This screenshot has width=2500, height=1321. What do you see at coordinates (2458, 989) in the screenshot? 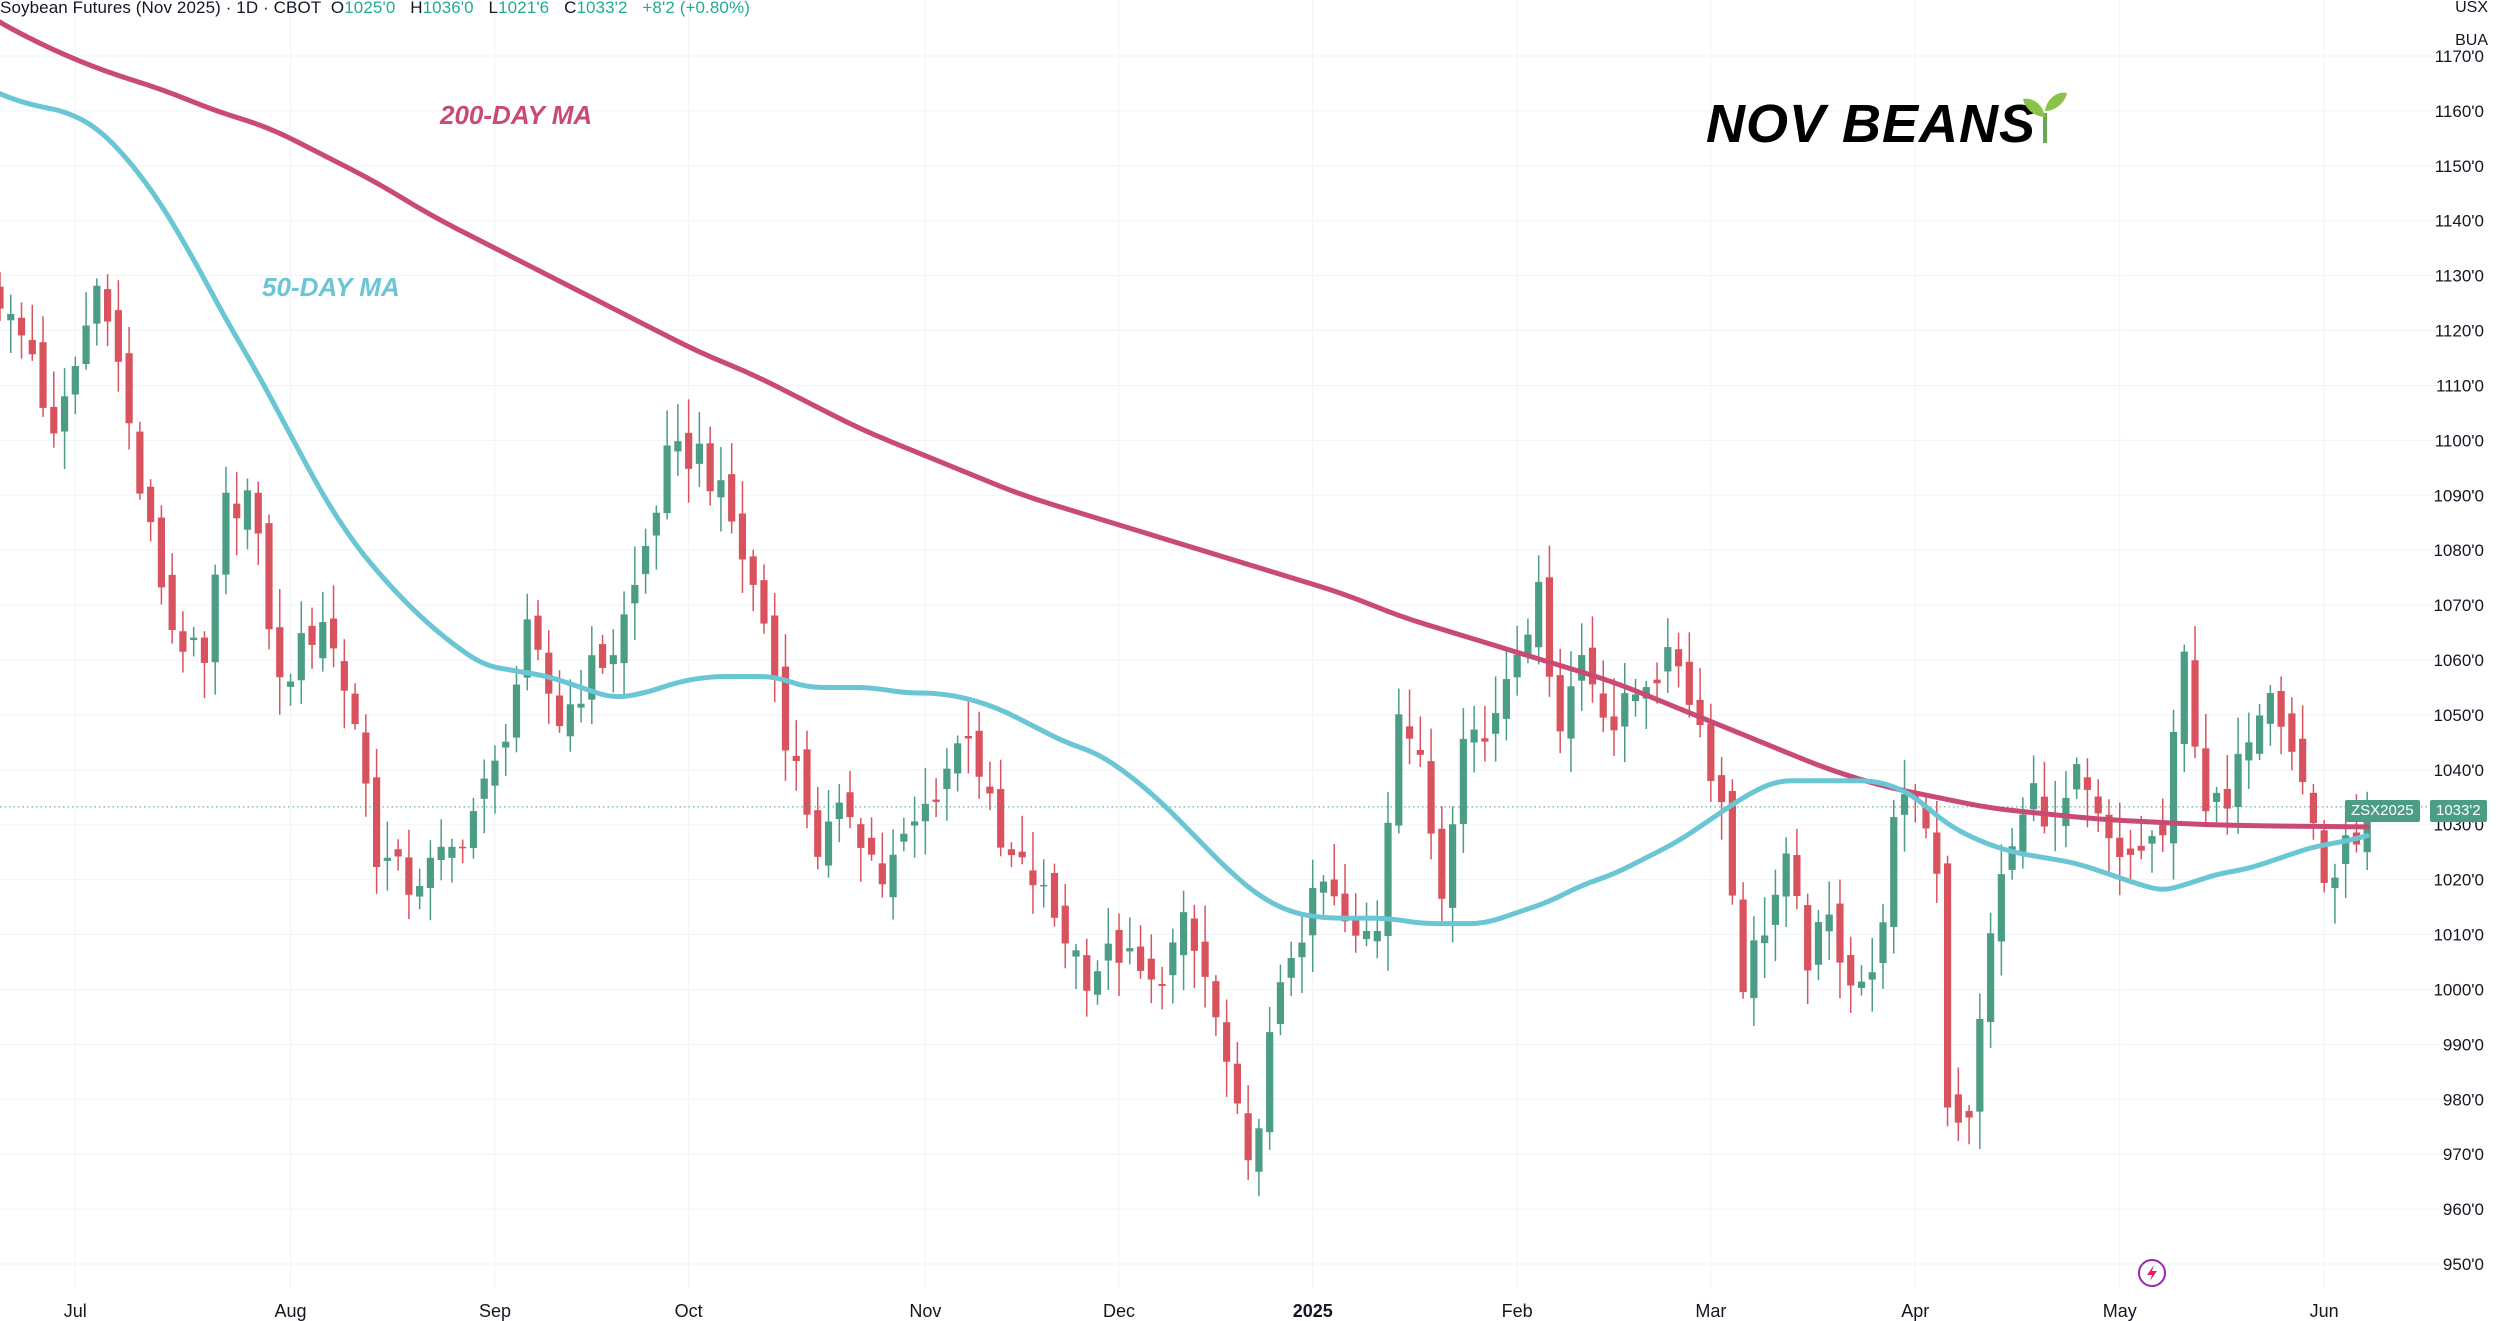
I see `price-tick-label: 1000'0` at bounding box center [2458, 989].